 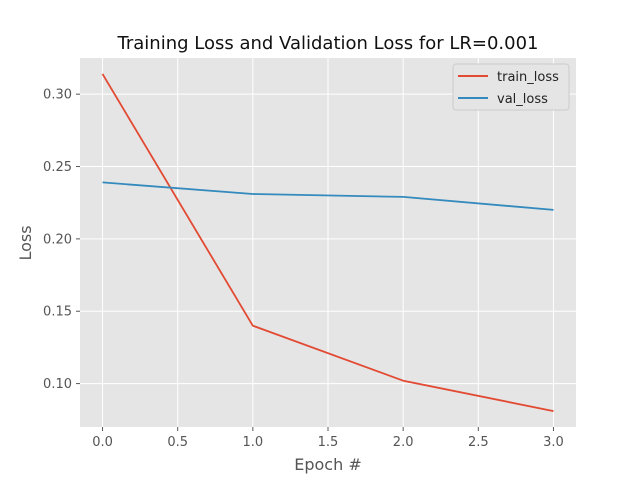 I want to click on x-tick-label: 0.0, so click(x=102, y=442).